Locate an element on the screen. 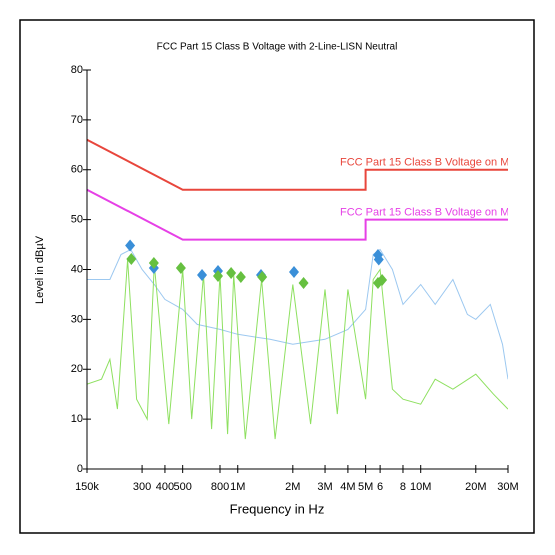 This screenshot has height=555, width=555. y-tick-label: 80 is located at coordinates (77, 70).